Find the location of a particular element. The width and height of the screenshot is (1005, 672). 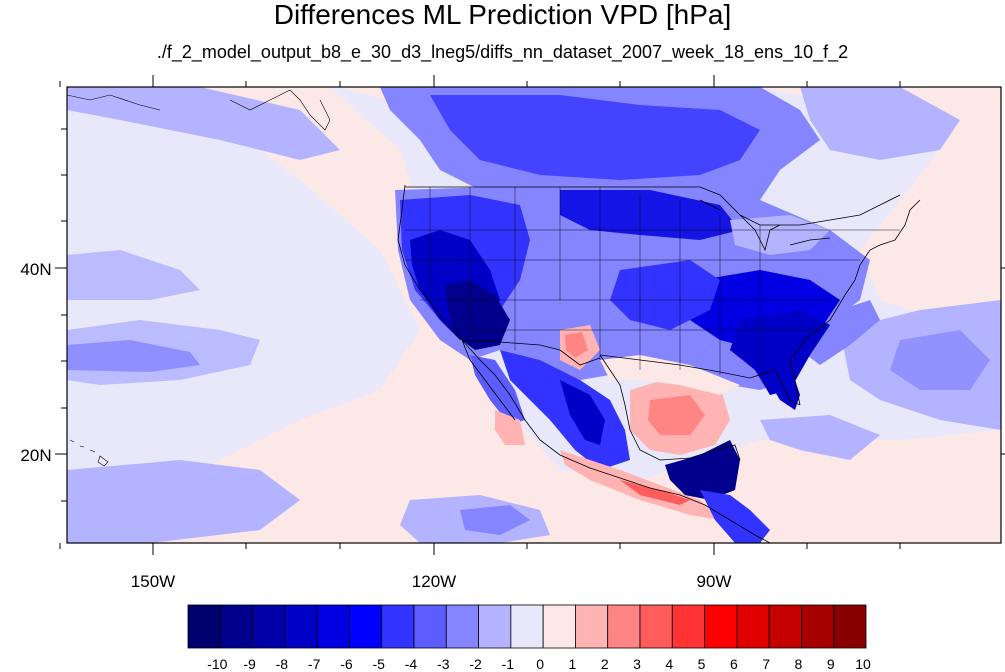

lon-label-90w: 90W is located at coordinates (714, 581).